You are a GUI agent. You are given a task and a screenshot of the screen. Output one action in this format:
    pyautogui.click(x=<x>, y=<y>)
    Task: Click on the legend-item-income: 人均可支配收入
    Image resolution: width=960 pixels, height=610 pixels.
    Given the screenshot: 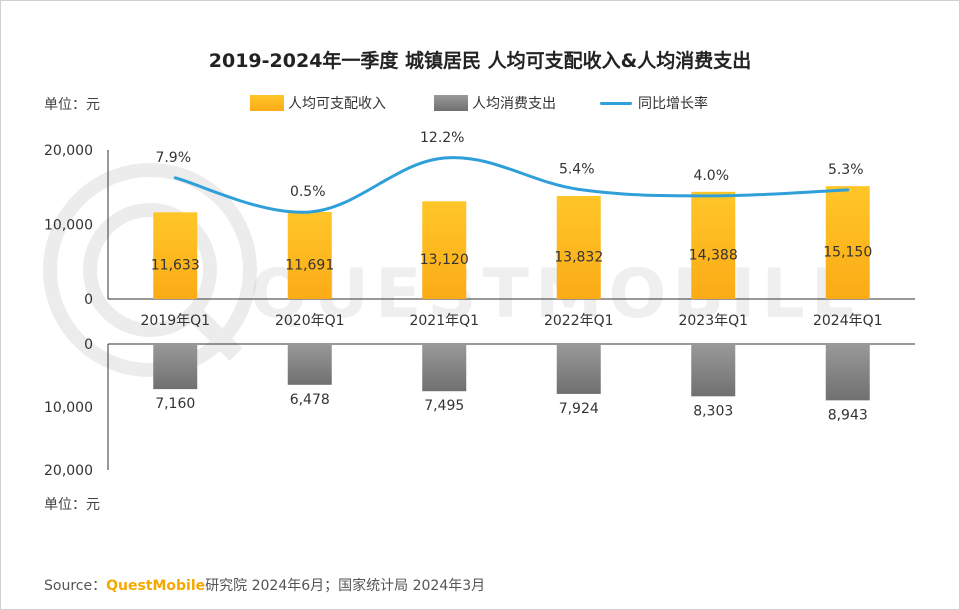 What is the action you would take?
    pyautogui.click(x=318, y=103)
    